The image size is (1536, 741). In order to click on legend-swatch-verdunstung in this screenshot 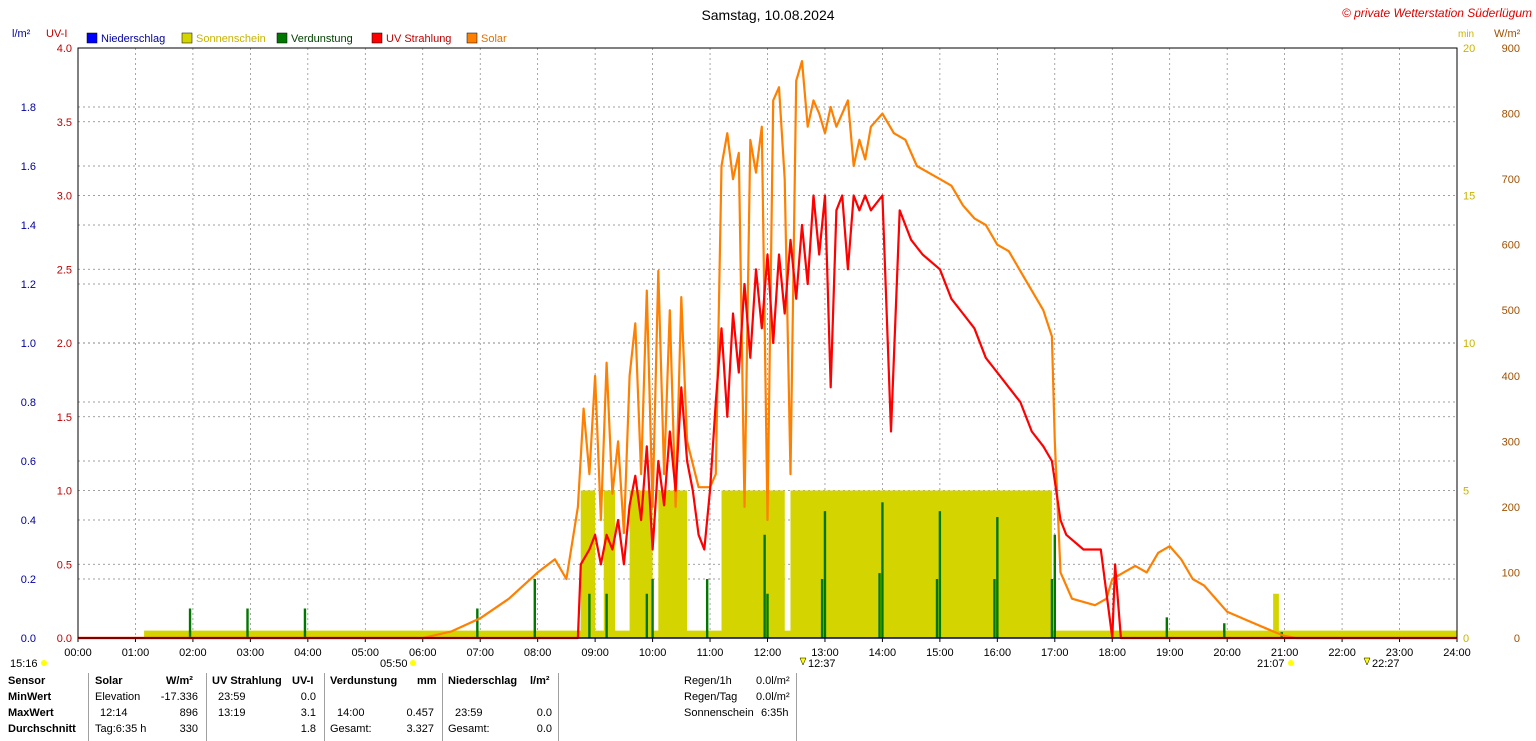, I will do `click(282, 38)`.